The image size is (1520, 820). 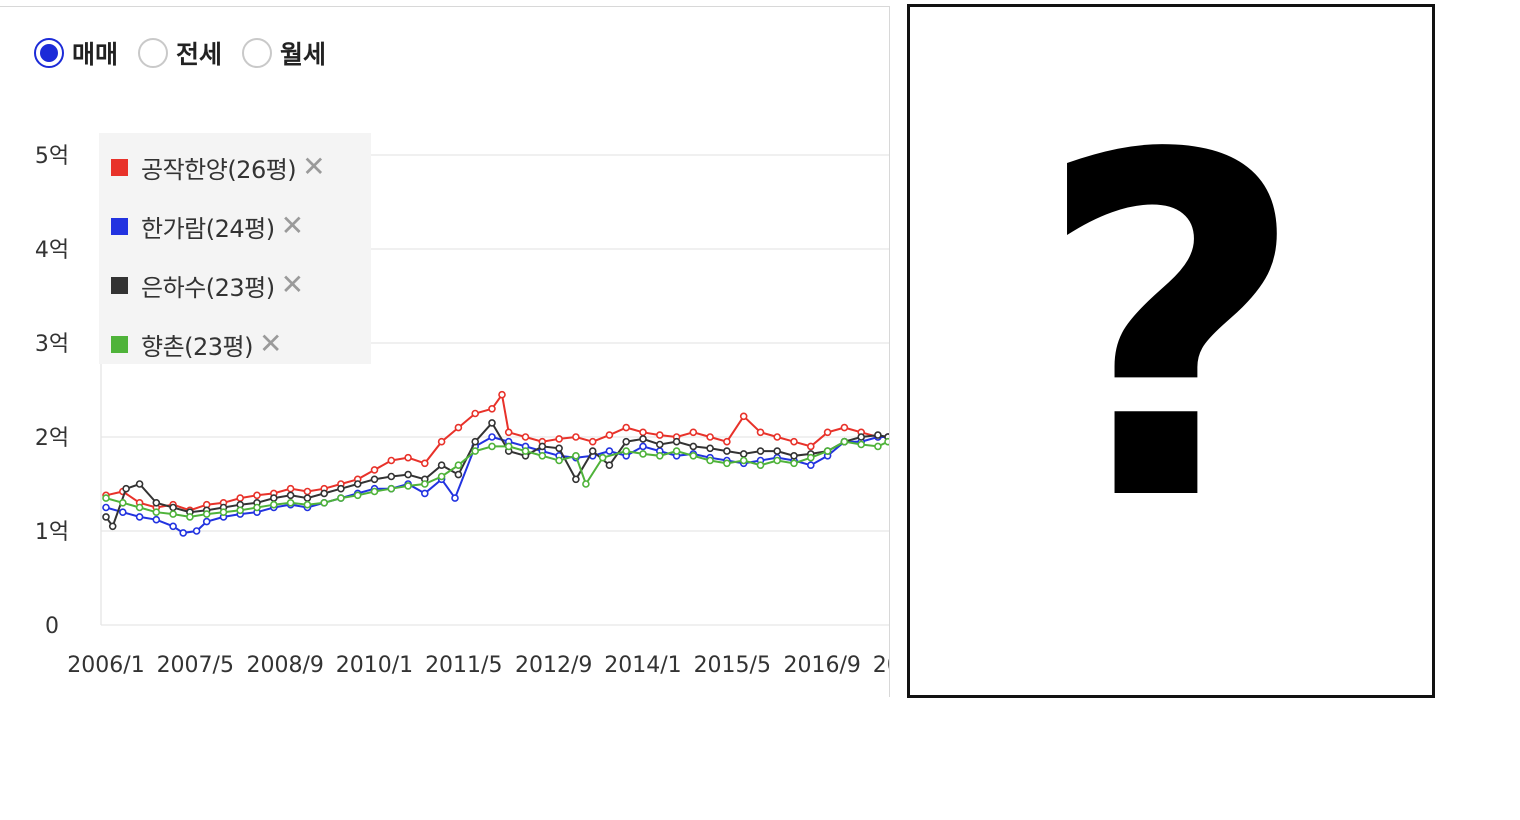 I want to click on x-tick-label: 2010/1, so click(x=374, y=665).